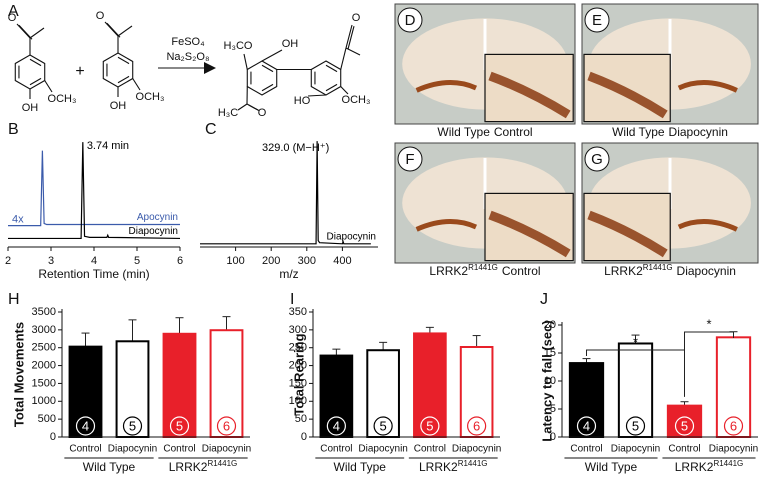  Describe the element at coordinates (44, 312) in the screenshot. I see `y-tick-label: 3500` at that location.